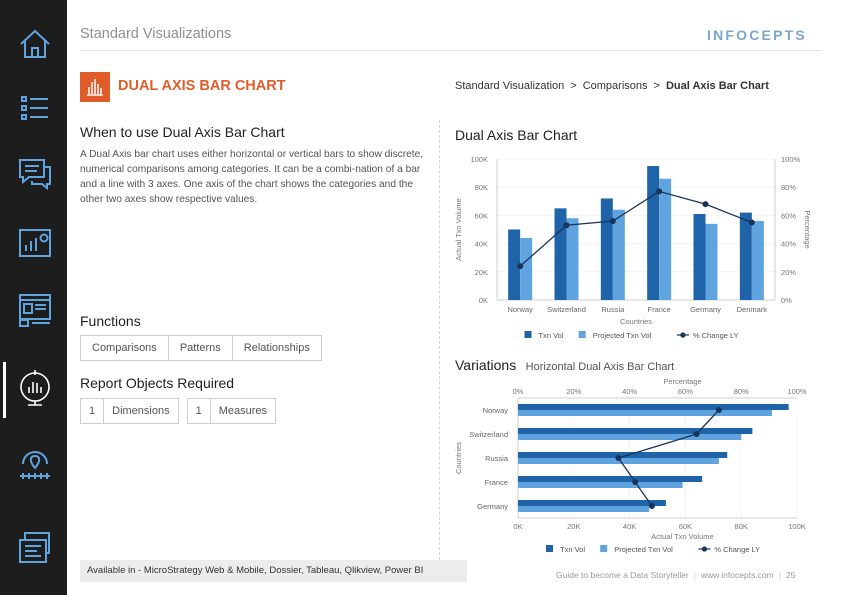 Image resolution: width=842 pixels, height=595 pixels. I want to click on x-tick-label: France, so click(658, 309).